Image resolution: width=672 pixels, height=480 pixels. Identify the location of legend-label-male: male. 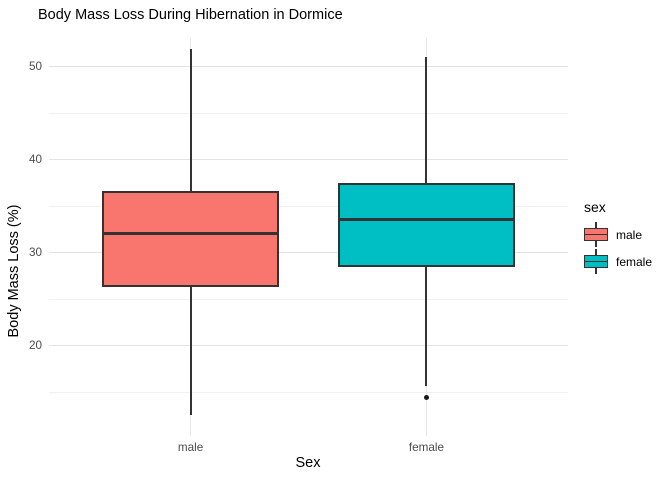
(629, 234).